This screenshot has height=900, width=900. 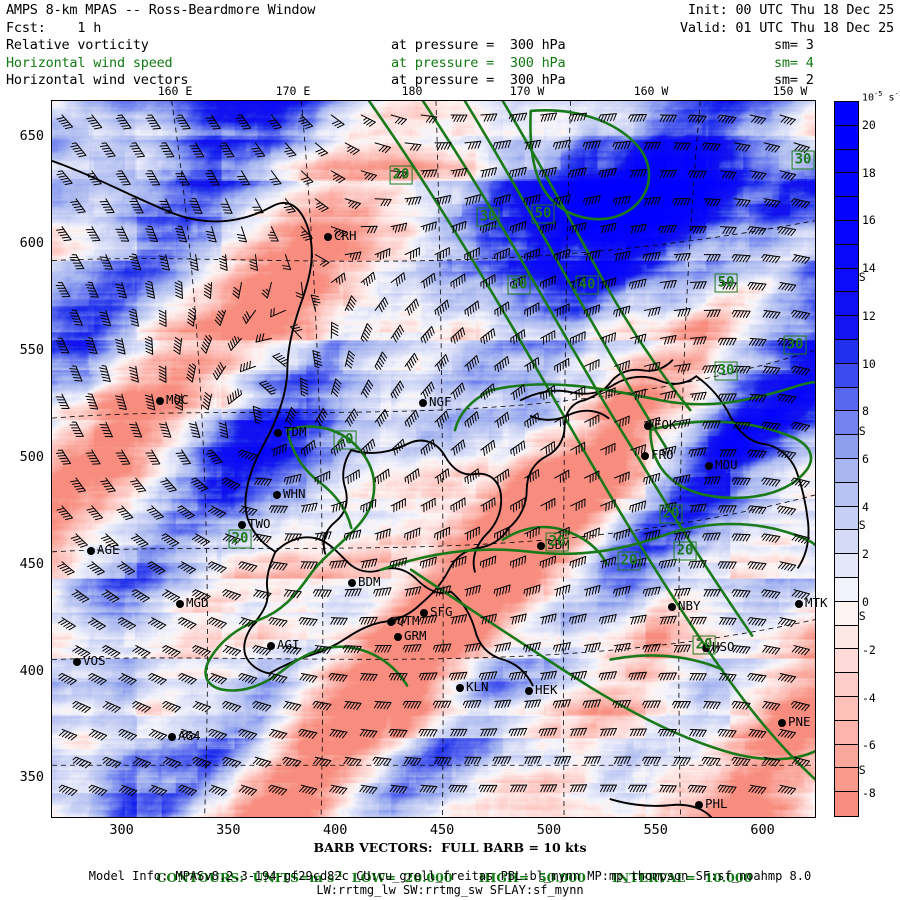 What do you see at coordinates (869, 315) in the screenshot?
I see `colorbar-tick-label: 12` at bounding box center [869, 315].